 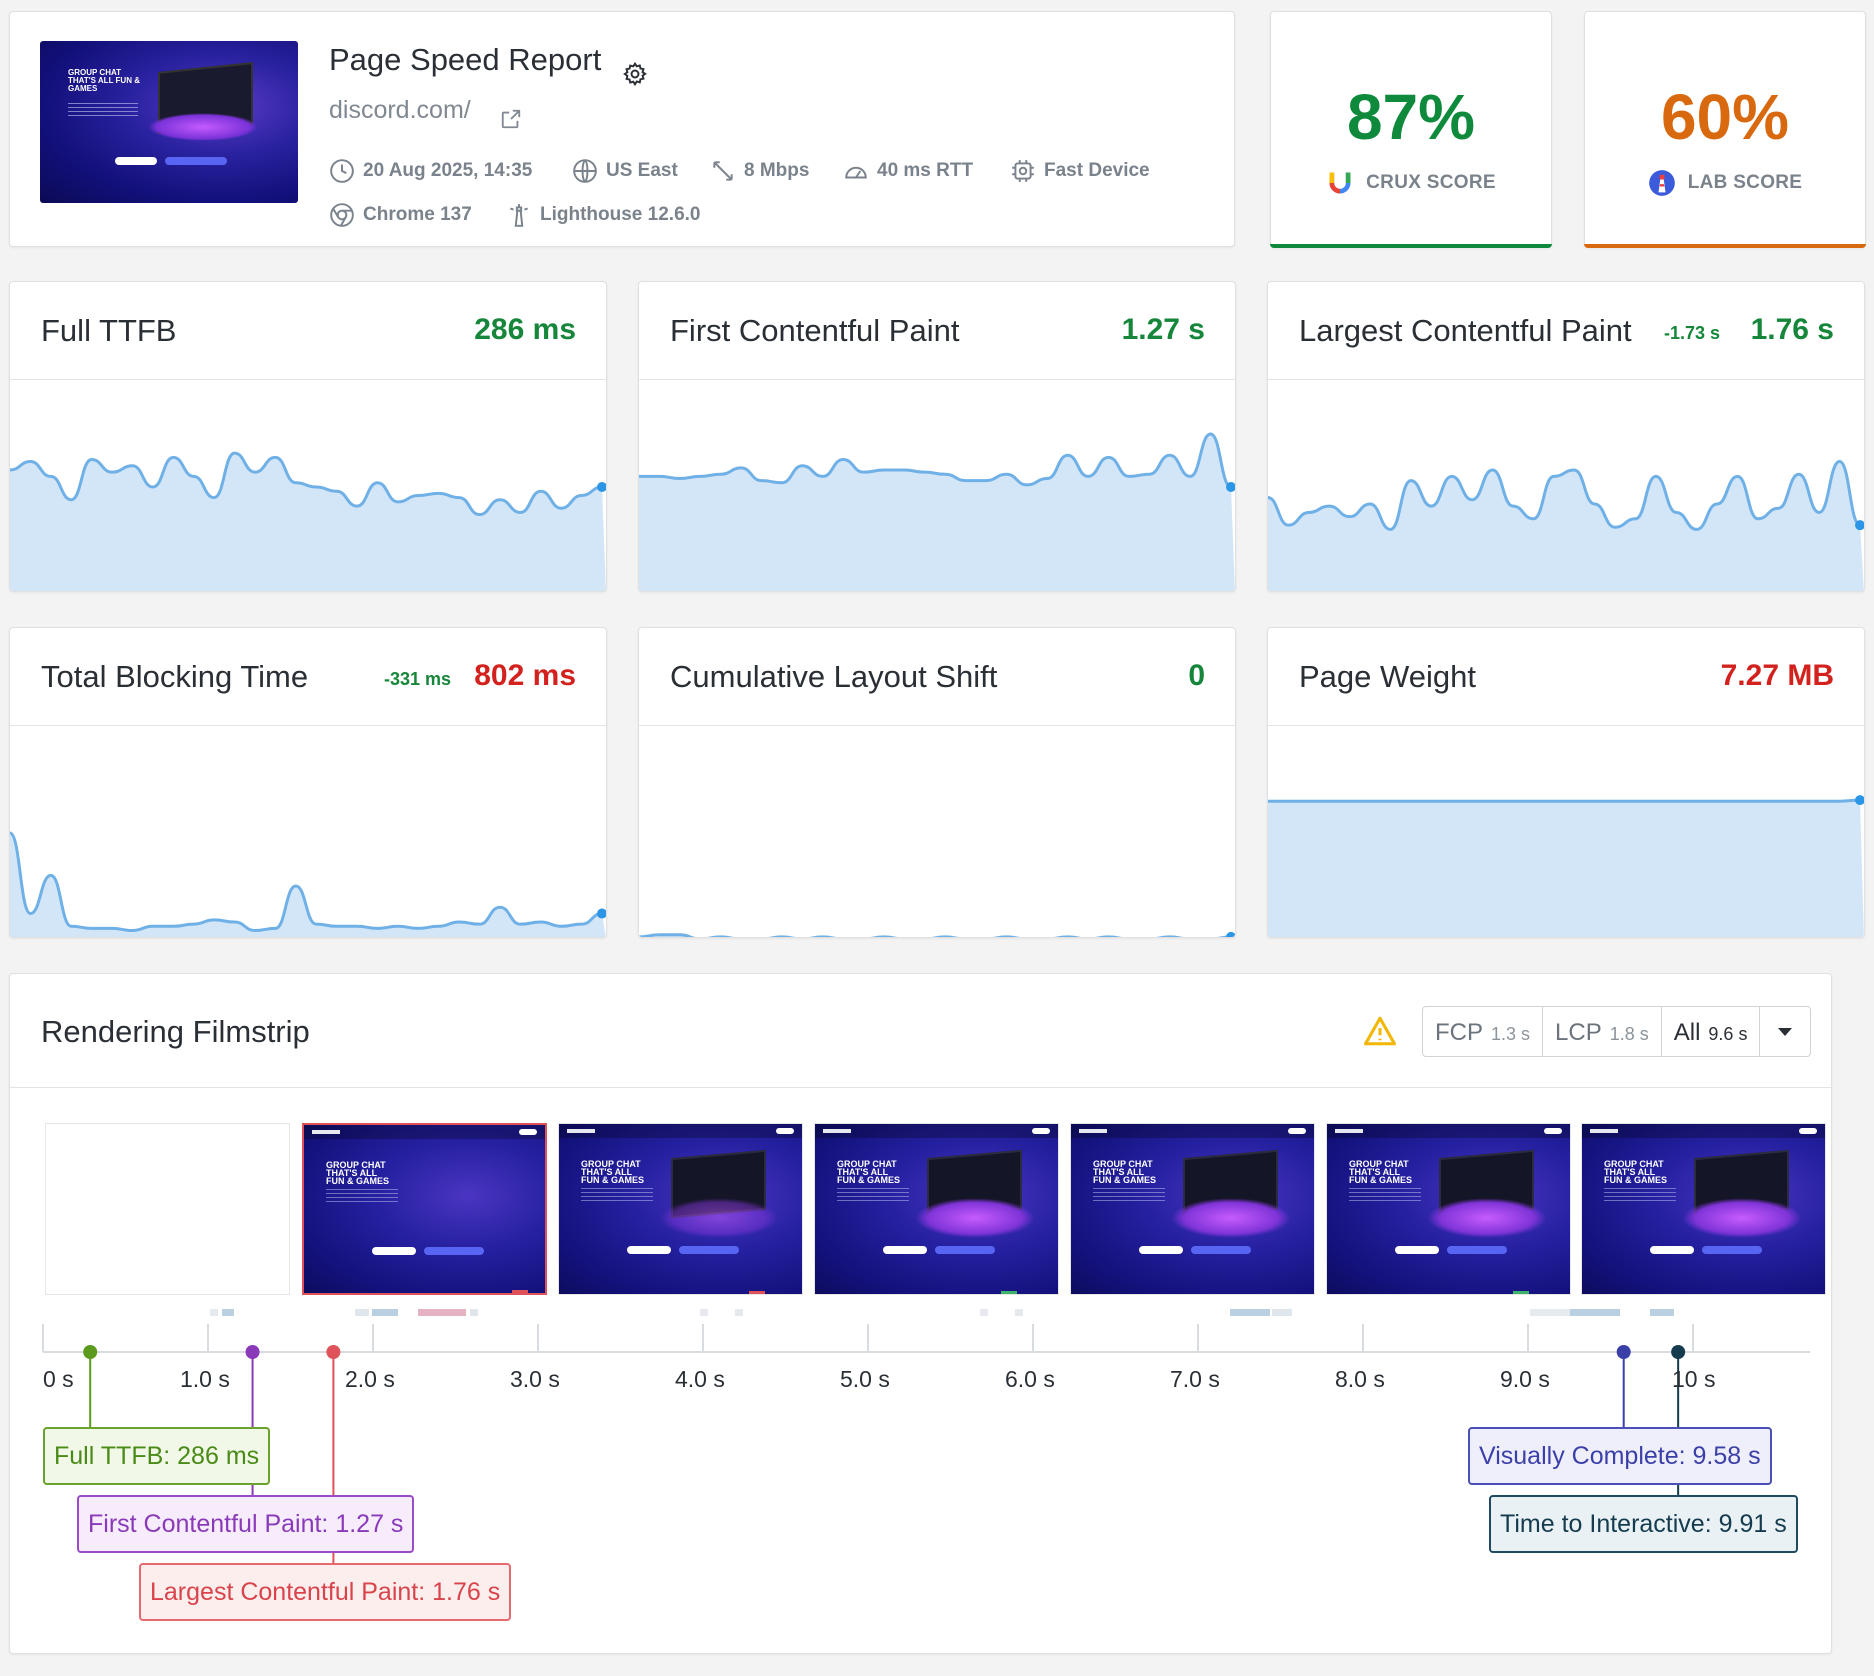 I want to click on metric-delta: -1.73 s, so click(x=1691, y=333).